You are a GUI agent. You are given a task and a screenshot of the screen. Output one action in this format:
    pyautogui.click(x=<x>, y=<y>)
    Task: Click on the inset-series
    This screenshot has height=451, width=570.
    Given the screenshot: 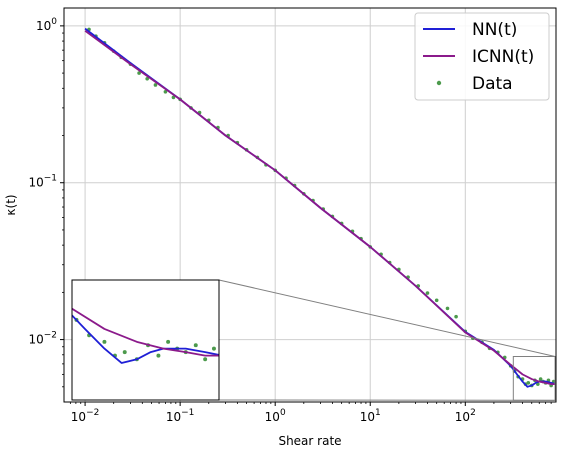 What is the action you would take?
    pyautogui.click(x=145, y=335)
    